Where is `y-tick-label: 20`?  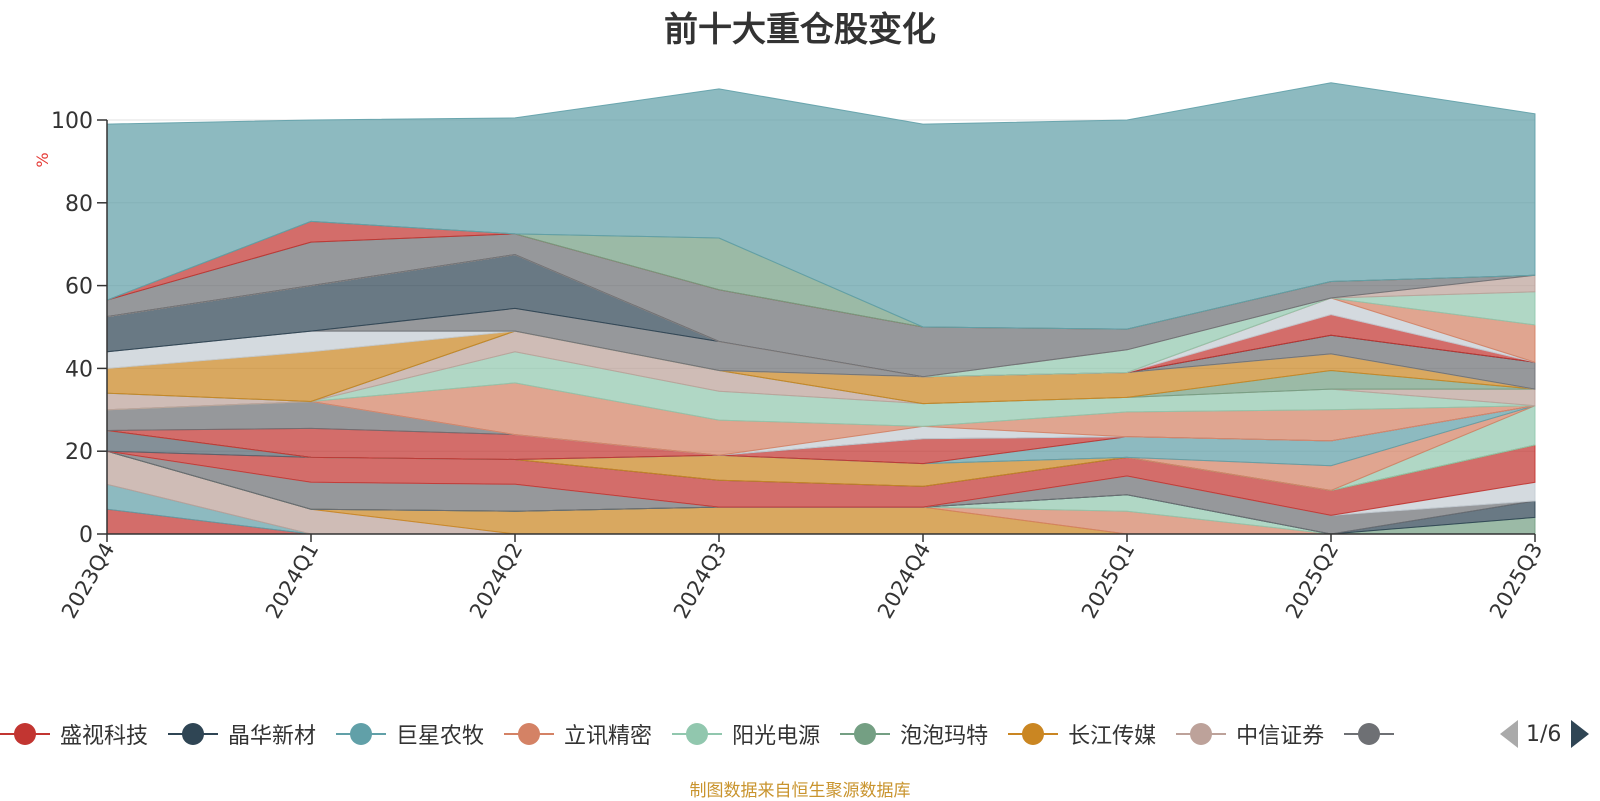
y-tick-label: 20 is located at coordinates (79, 452).